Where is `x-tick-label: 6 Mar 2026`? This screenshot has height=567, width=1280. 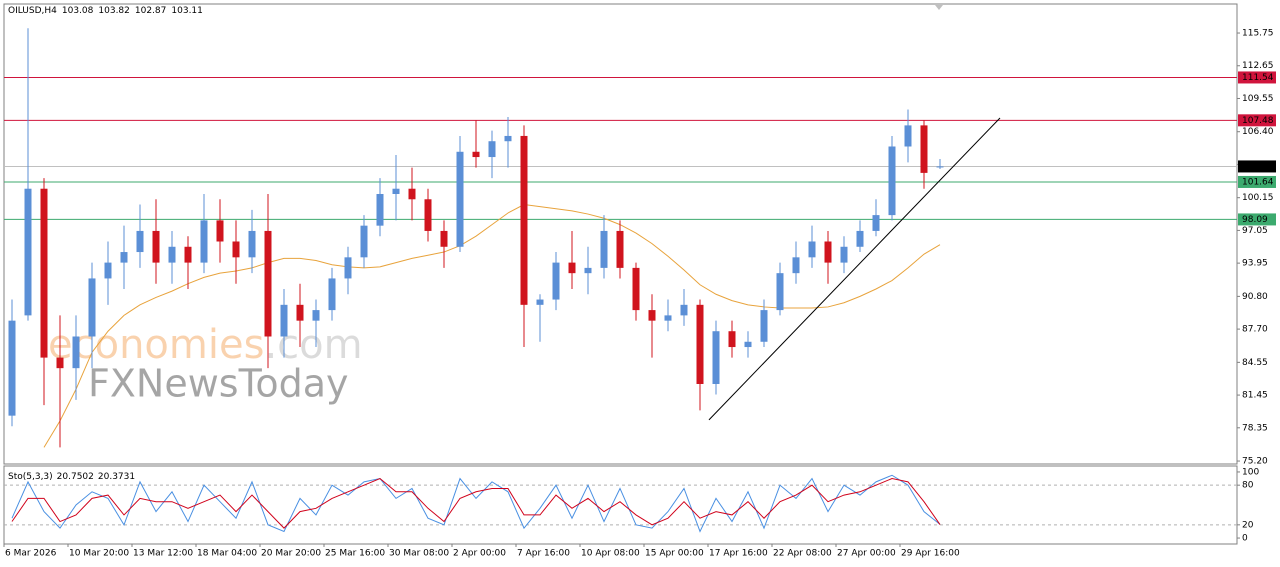 x-tick-label: 6 Mar 2026 is located at coordinates (31, 554).